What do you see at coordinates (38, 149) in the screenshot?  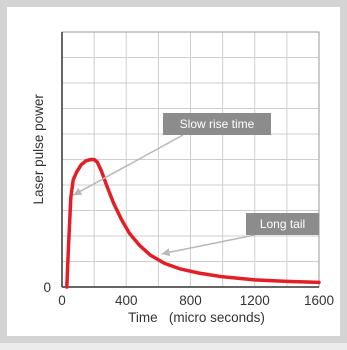 I see `y-axis-title: Laser pulse power` at bounding box center [38, 149].